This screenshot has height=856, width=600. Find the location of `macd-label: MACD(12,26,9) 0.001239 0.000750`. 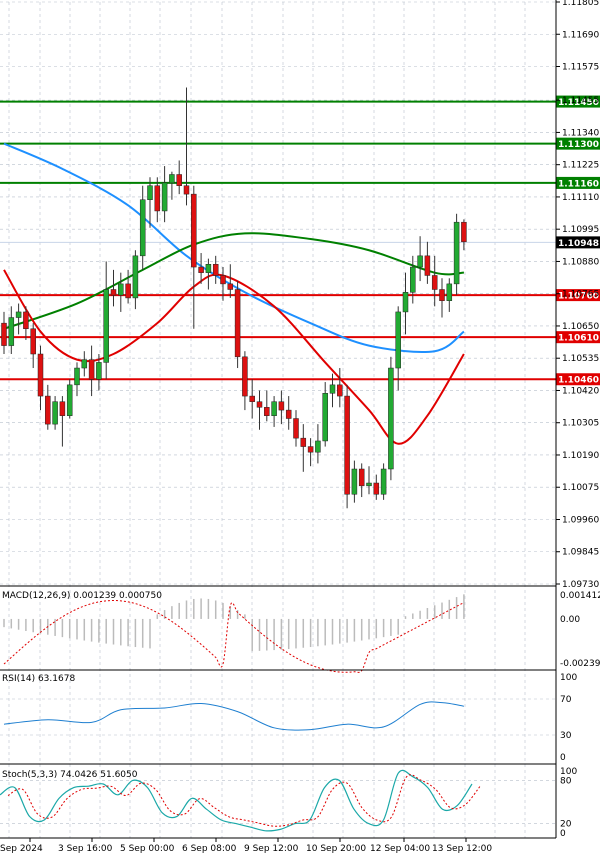

macd-label: MACD(12,26,9) 0.001239 0.000750 is located at coordinates (82, 596).